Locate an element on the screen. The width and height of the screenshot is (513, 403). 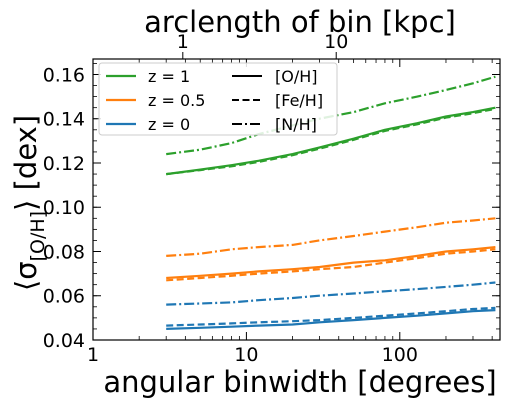
legend: z = 1 z = 0.5 z = 0 [O/H] [Fe/H] [N/H] is located at coordinates (218, 99).